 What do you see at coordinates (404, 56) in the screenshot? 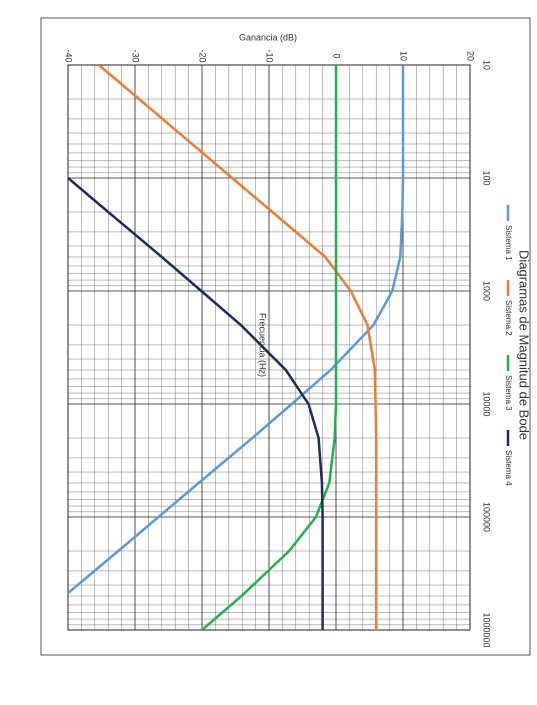
I see `y-tick-label: 10` at bounding box center [404, 56].